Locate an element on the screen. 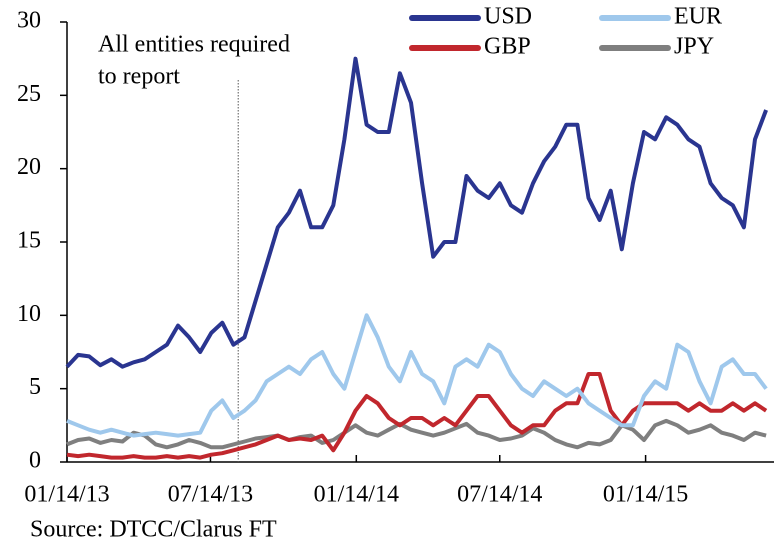  legend-label: USD is located at coordinates (508, 17).